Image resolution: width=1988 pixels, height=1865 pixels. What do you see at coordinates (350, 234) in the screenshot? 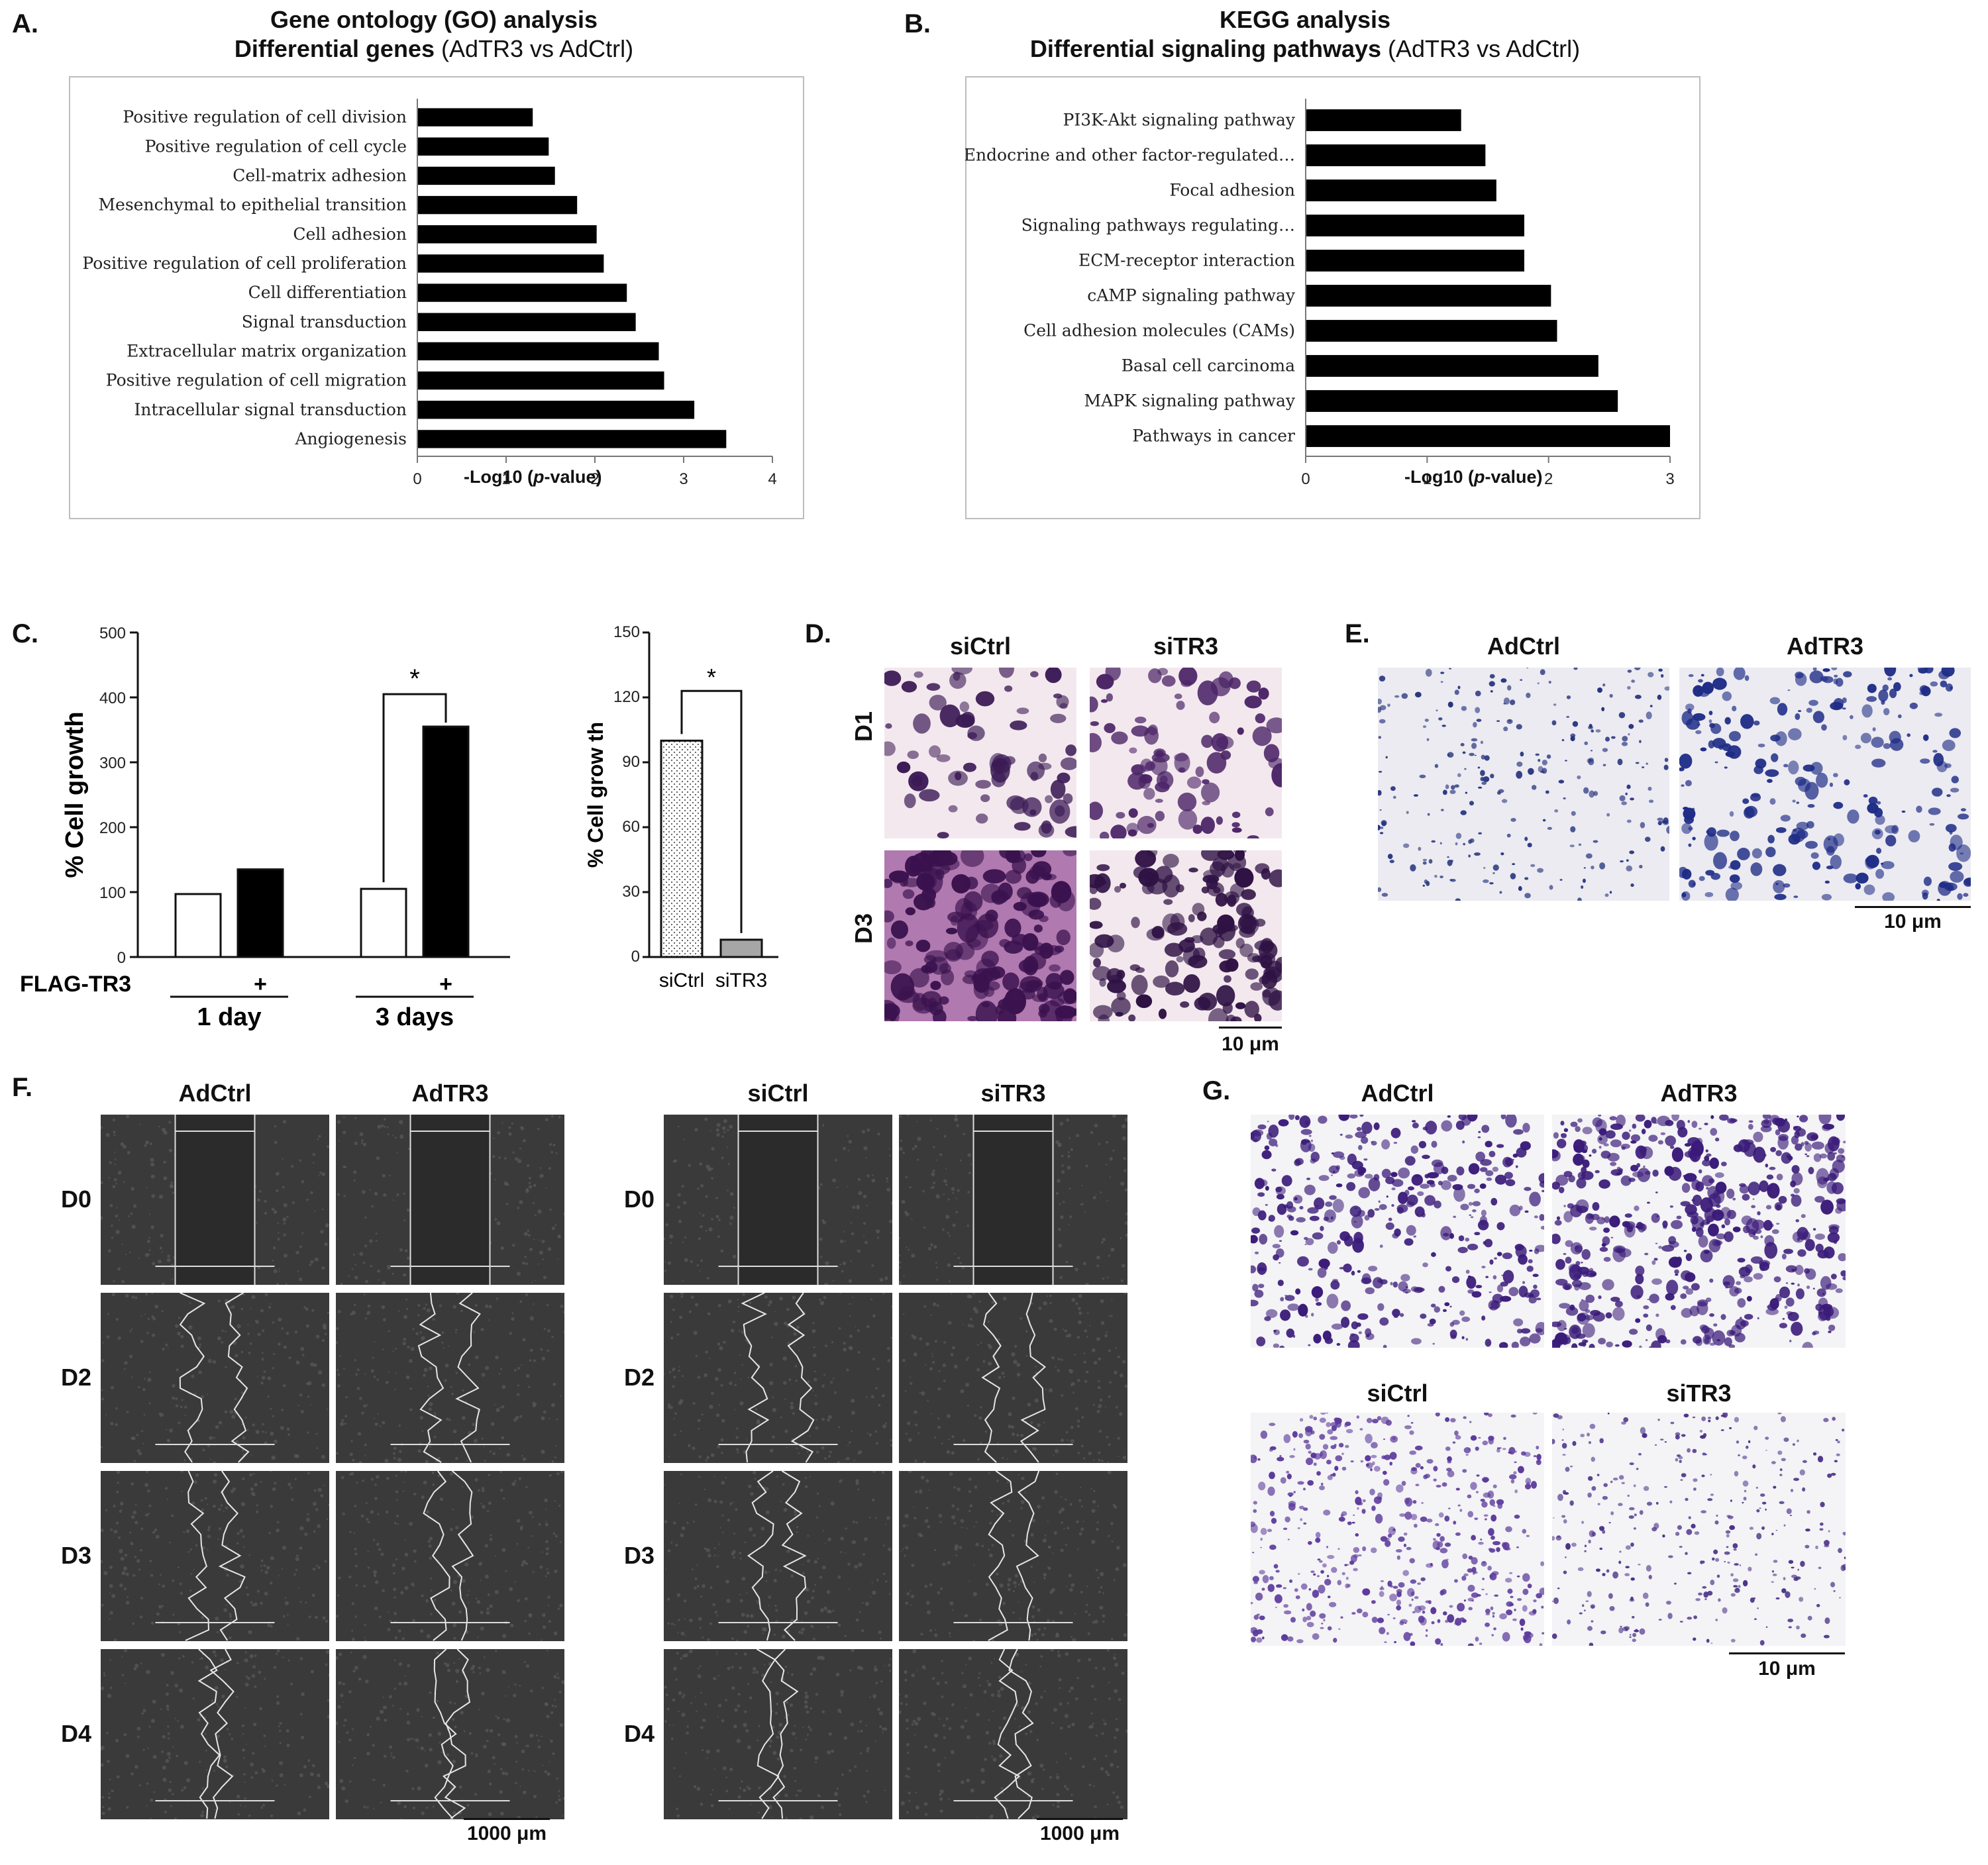
I see `category-label-4: Cell adhesion` at bounding box center [350, 234].